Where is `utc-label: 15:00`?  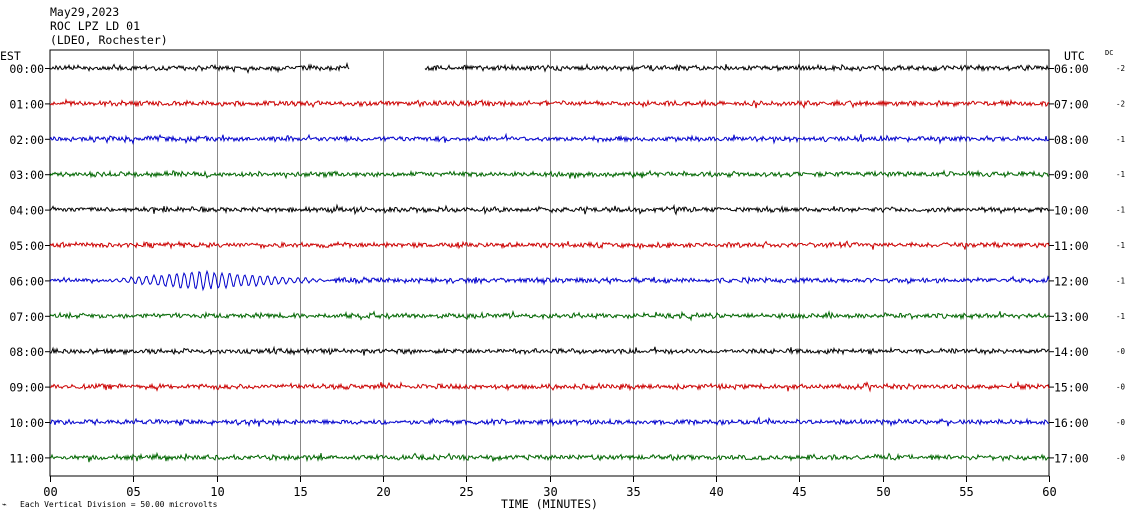 utc-label: 15:00 is located at coordinates (1071, 388).